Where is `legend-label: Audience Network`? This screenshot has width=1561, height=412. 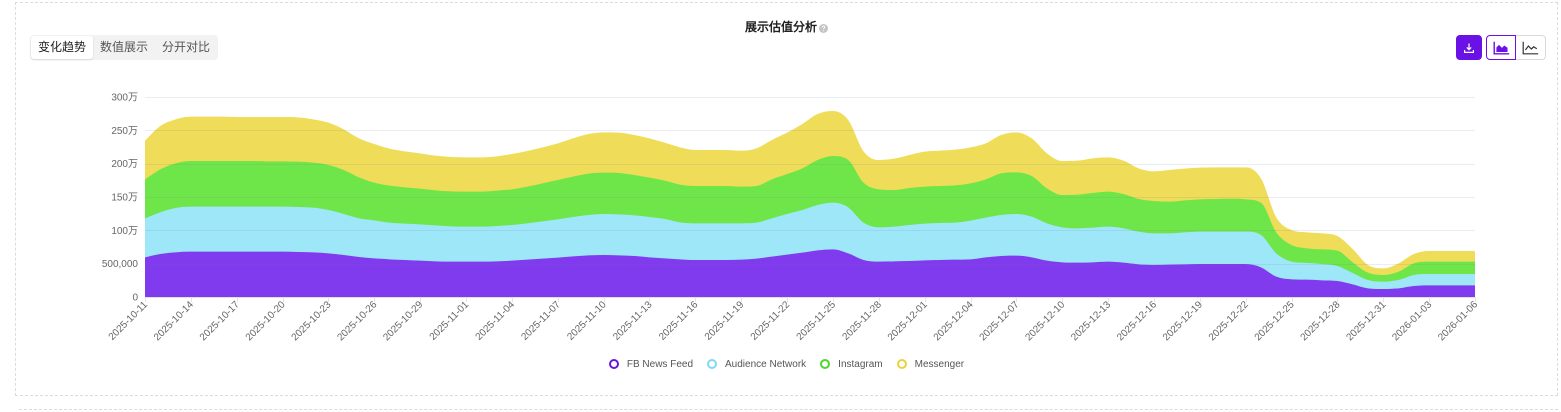
legend-label: Audience Network is located at coordinates (766, 364).